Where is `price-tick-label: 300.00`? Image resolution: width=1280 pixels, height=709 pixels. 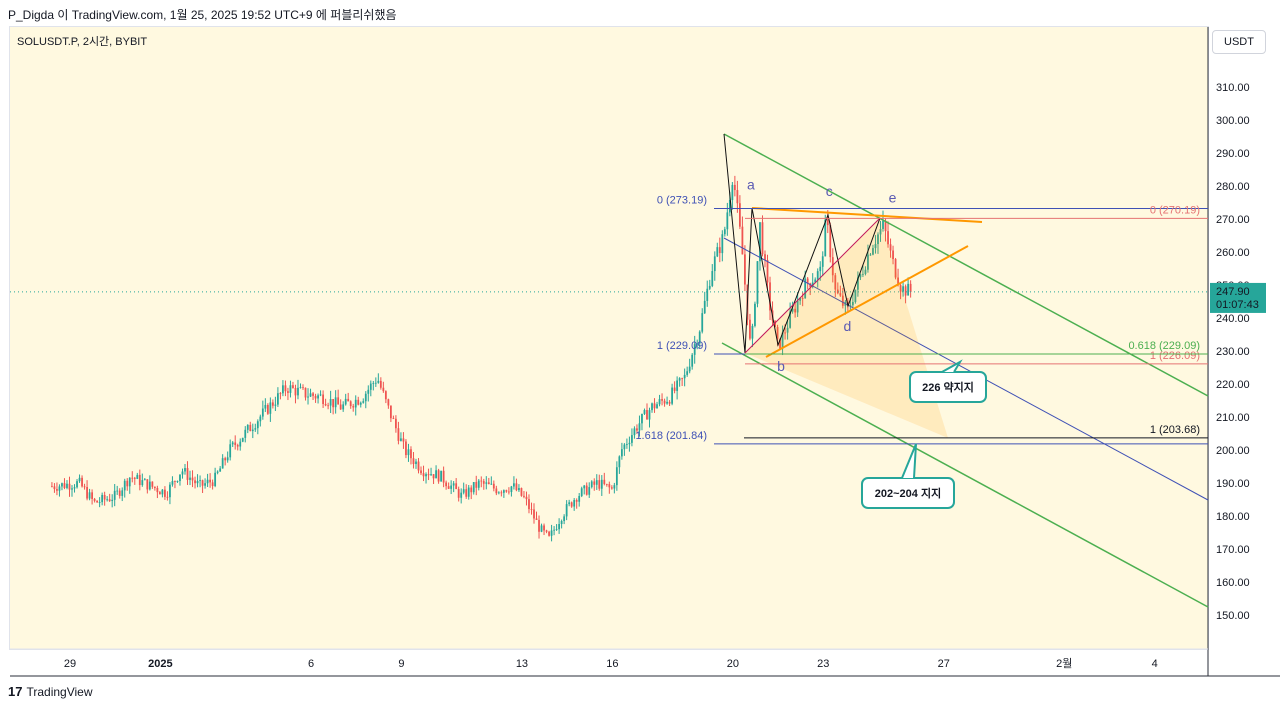
price-tick-label: 300.00 is located at coordinates (1233, 121).